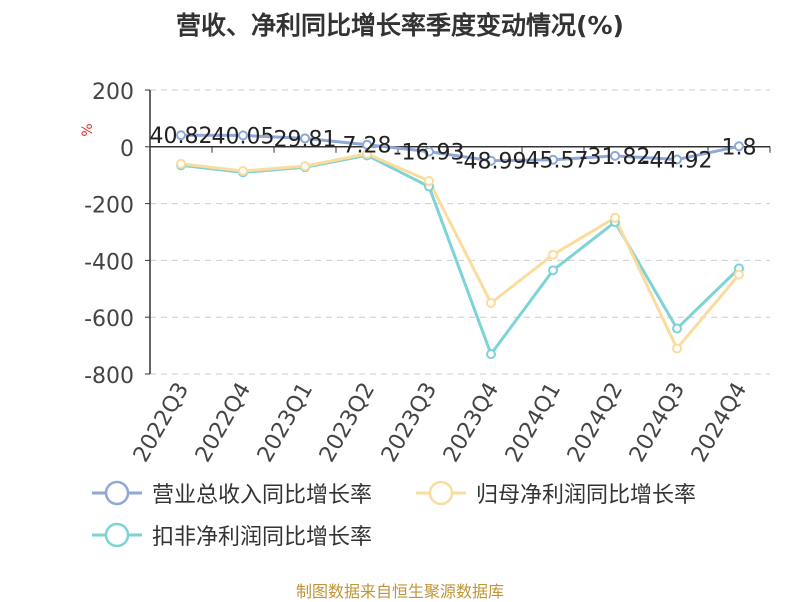  I want to click on legend-item: 营业总收入同比增长率, so click(232, 493).